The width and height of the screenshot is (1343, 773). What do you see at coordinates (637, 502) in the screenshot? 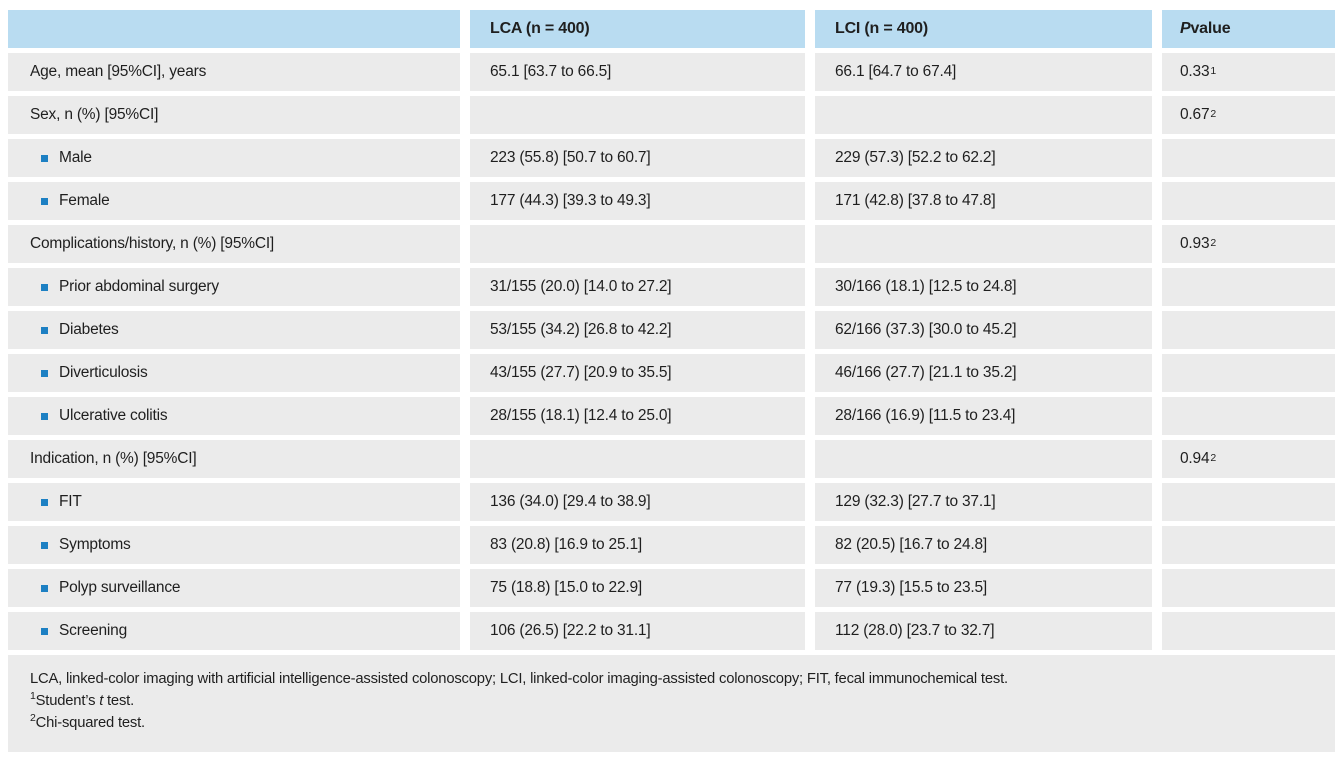
I see `lca-value-cell: 136 (34.0) [29.4 to 38.9]` at bounding box center [637, 502].